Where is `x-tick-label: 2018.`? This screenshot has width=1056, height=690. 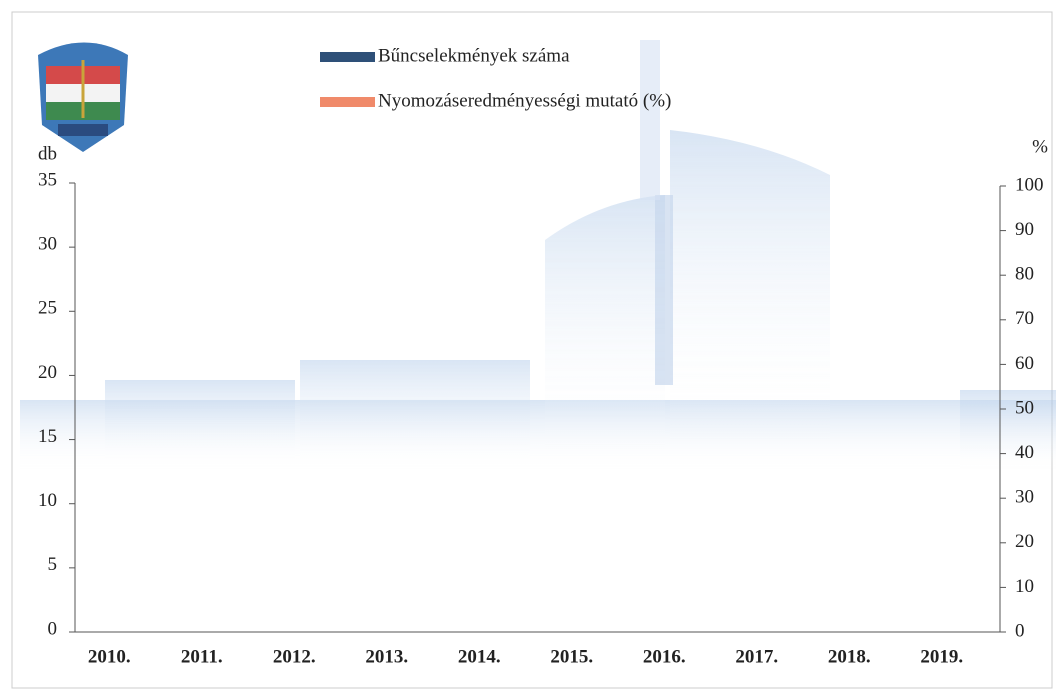
x-tick-label: 2018. is located at coordinates (849, 656).